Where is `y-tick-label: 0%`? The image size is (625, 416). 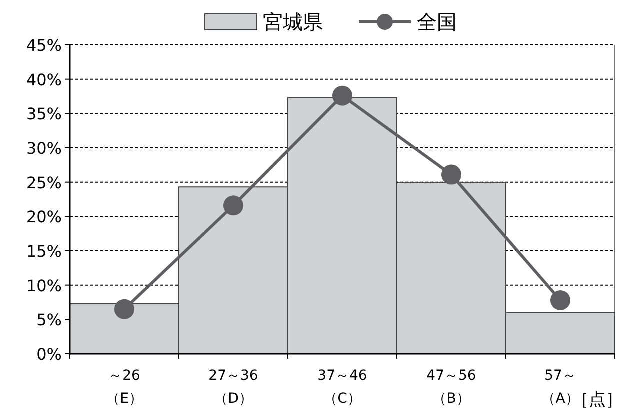 y-tick-label: 0% is located at coordinates (49, 354).